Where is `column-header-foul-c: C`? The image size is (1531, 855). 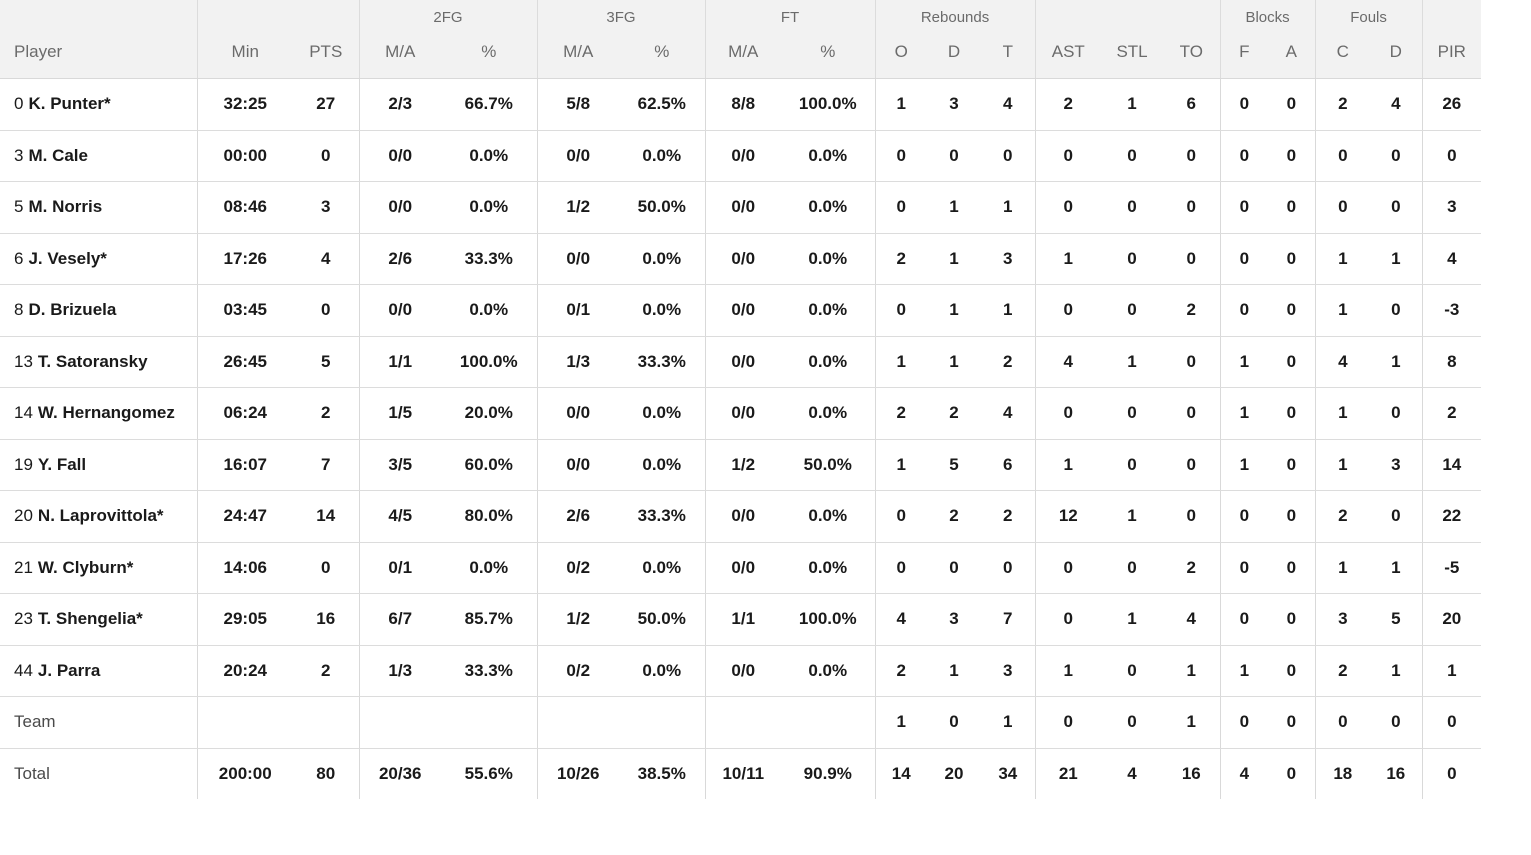
column-header-foul-c: C is located at coordinates (1342, 52).